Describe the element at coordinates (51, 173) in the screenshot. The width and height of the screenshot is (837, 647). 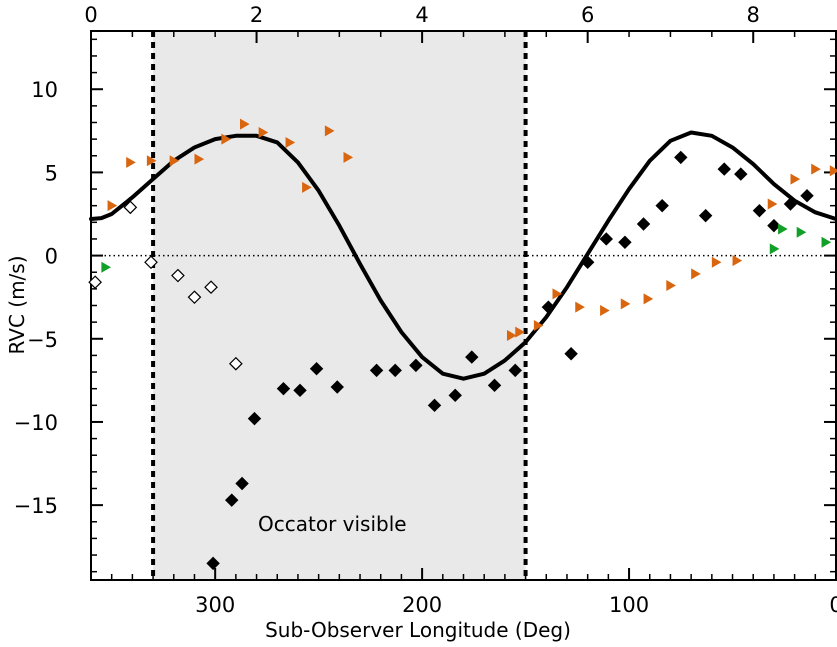
I see `y-tick-label: 5` at that location.